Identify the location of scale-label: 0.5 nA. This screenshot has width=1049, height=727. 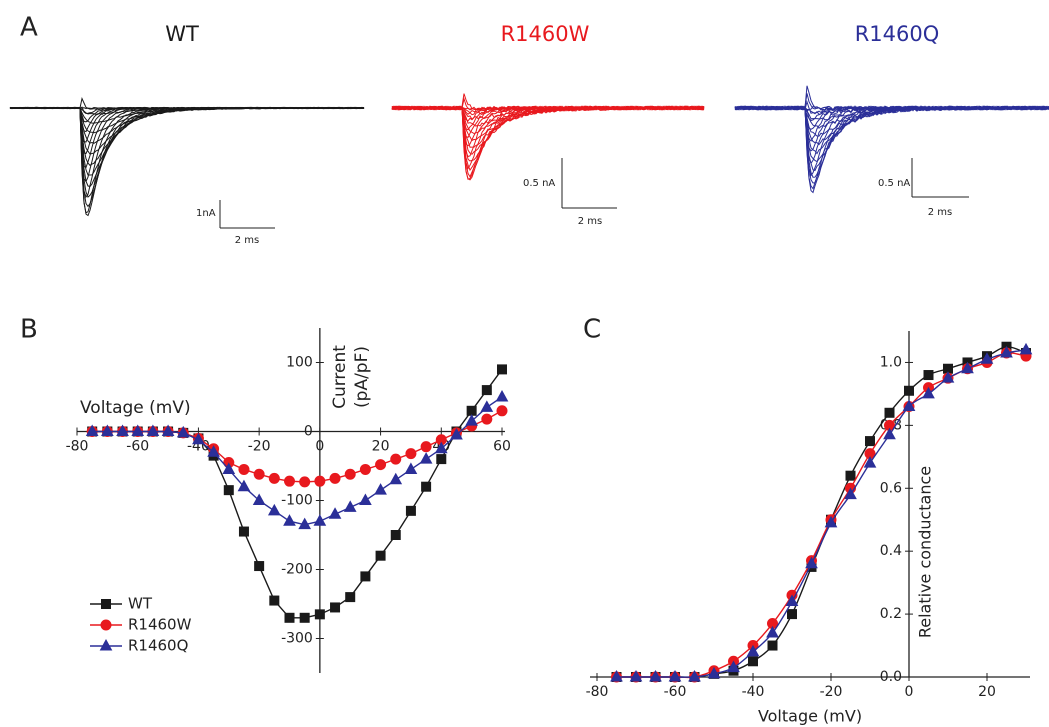
(894, 183).